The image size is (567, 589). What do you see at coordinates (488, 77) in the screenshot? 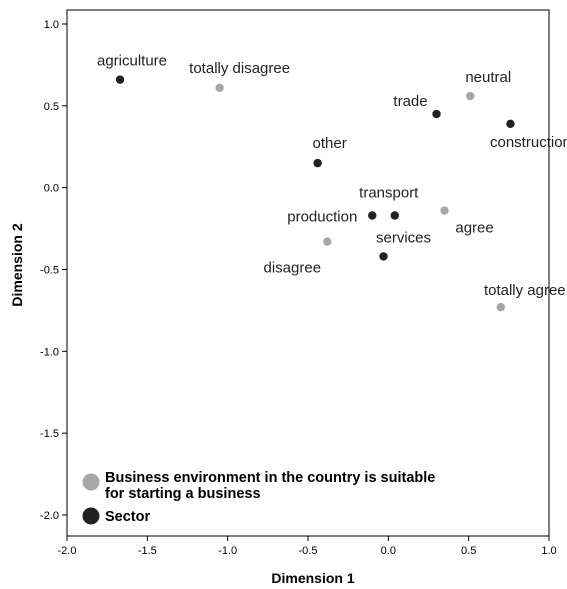
I see `point-label: neutral` at bounding box center [488, 77].